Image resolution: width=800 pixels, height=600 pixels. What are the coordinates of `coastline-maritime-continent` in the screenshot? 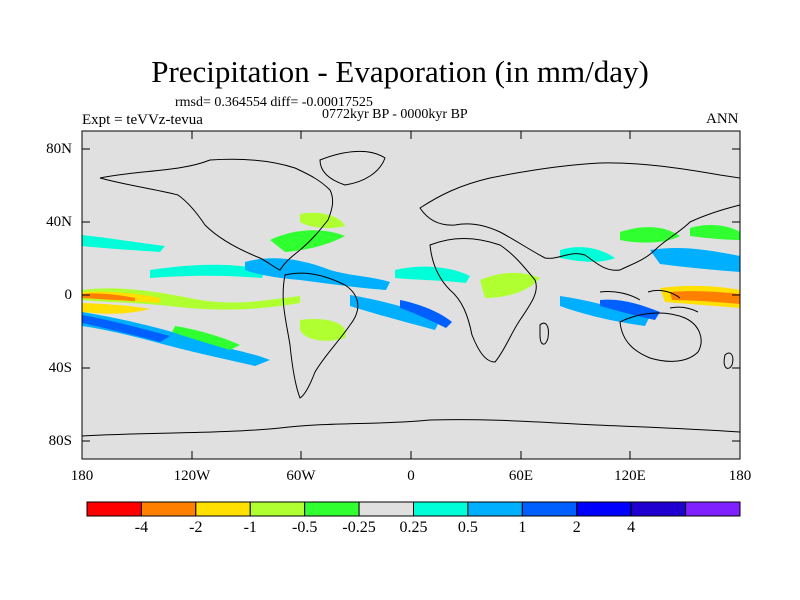 It's located at (649, 301).